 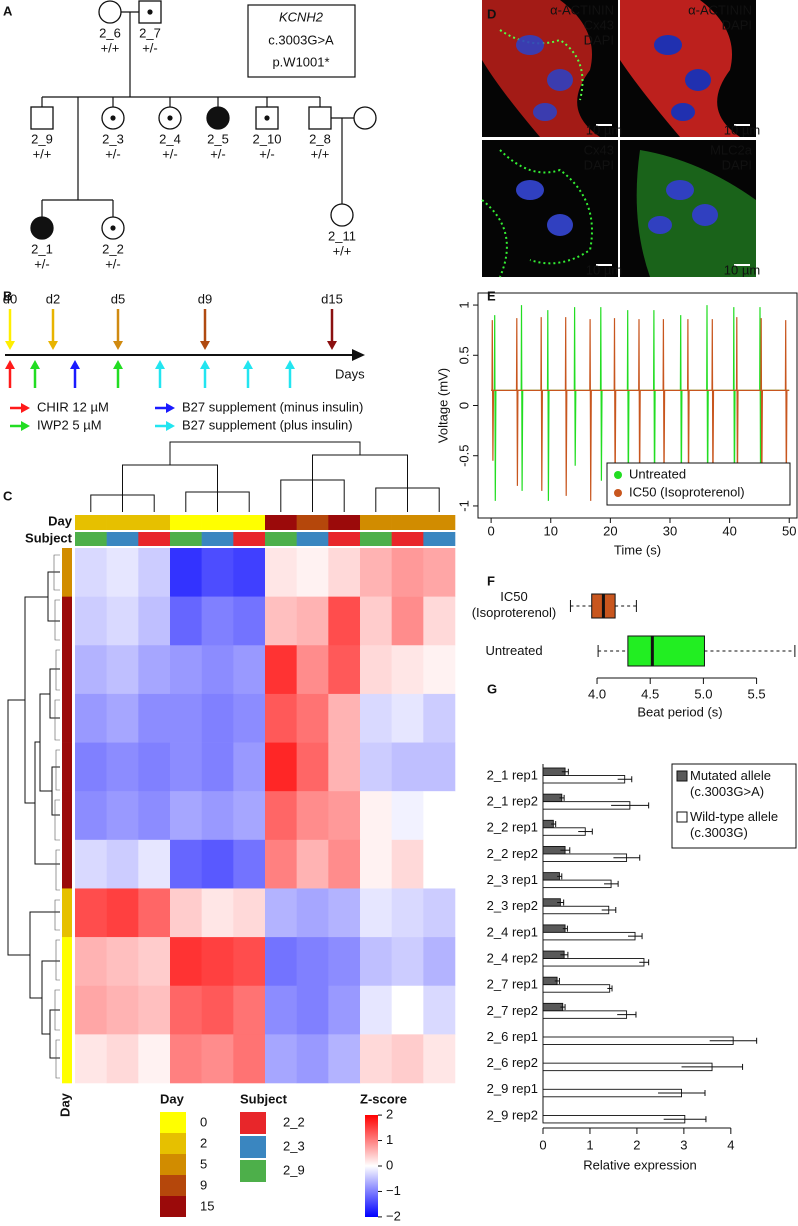 I want to click on x-tick-label: 30, so click(x=670, y=530).